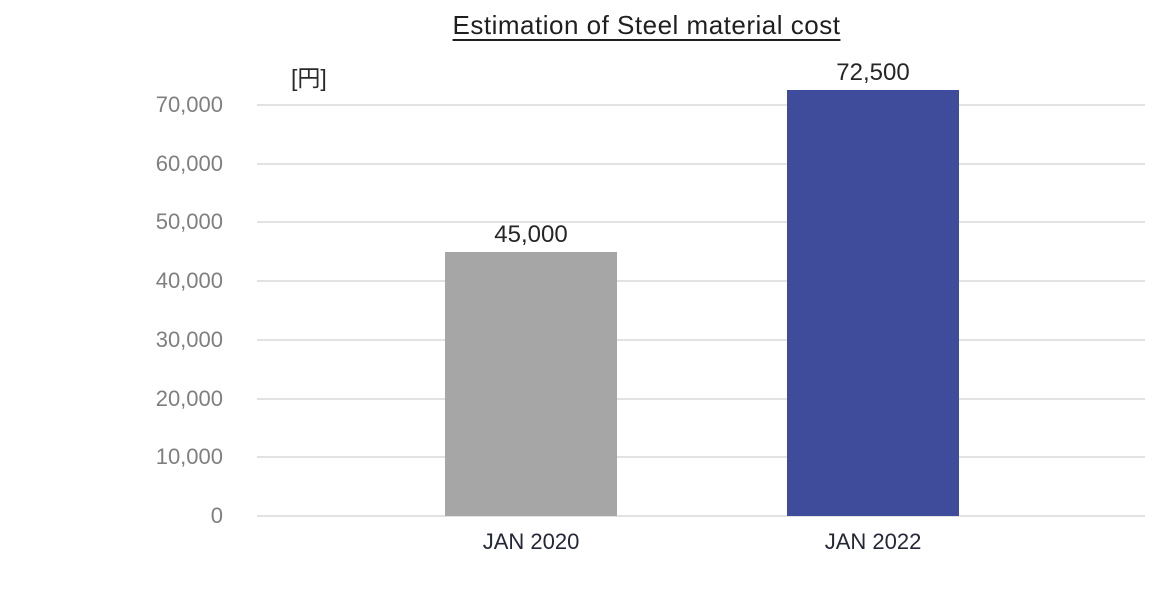  What do you see at coordinates (216, 515) in the screenshot?
I see `y-tick-label: 0` at bounding box center [216, 515].